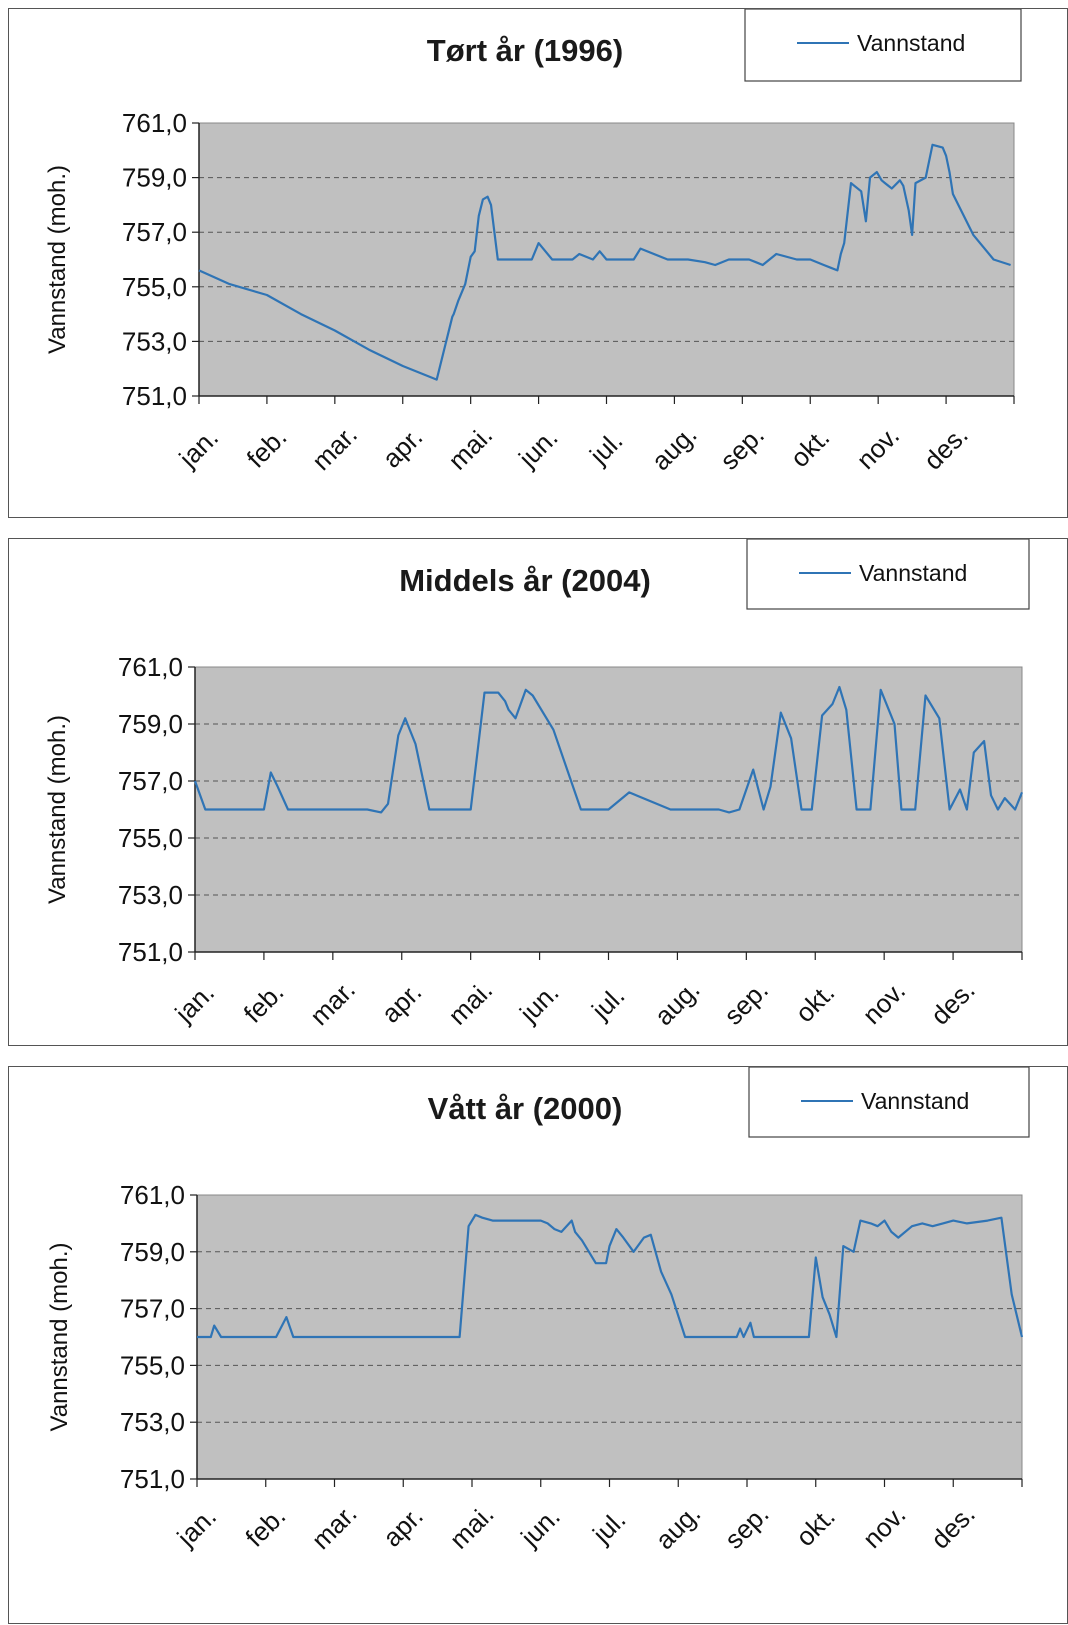  What do you see at coordinates (525, 1108) in the screenshot?
I see `chart-title: Vått år (2000)` at bounding box center [525, 1108].